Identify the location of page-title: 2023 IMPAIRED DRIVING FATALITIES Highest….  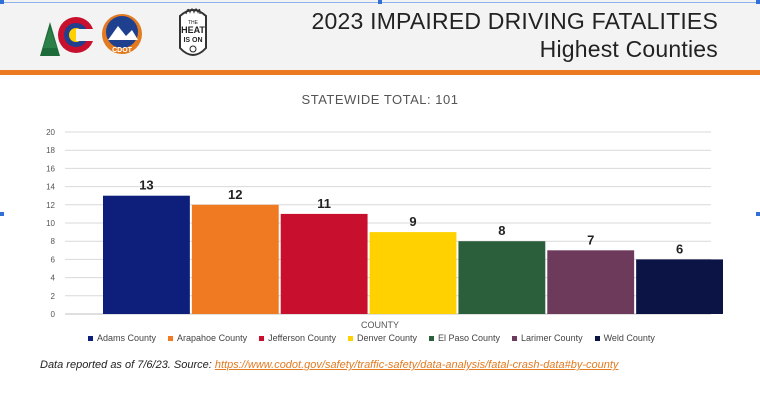
(515, 35).